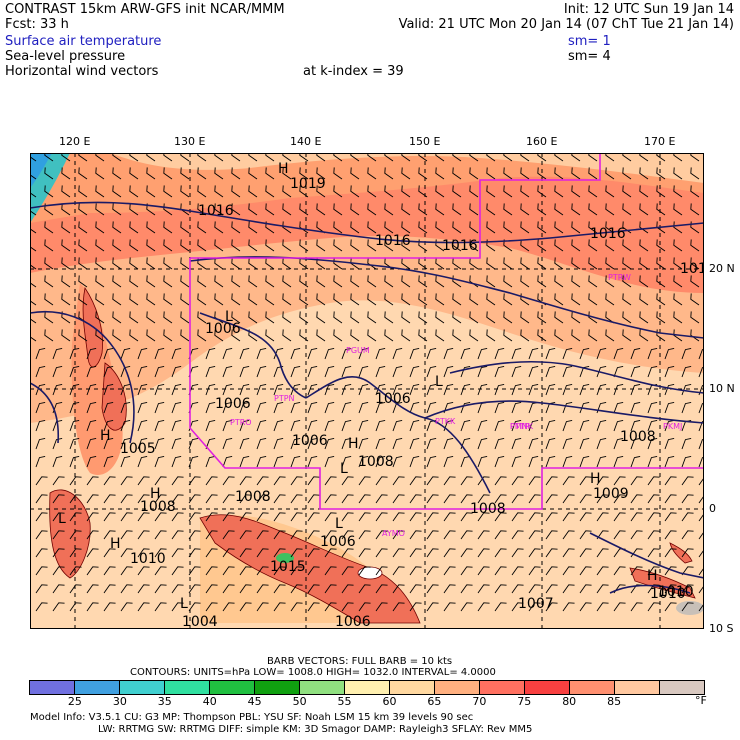 The height and width of the screenshot is (740, 740). I want to click on colorbar-label: 60, so click(389, 701).